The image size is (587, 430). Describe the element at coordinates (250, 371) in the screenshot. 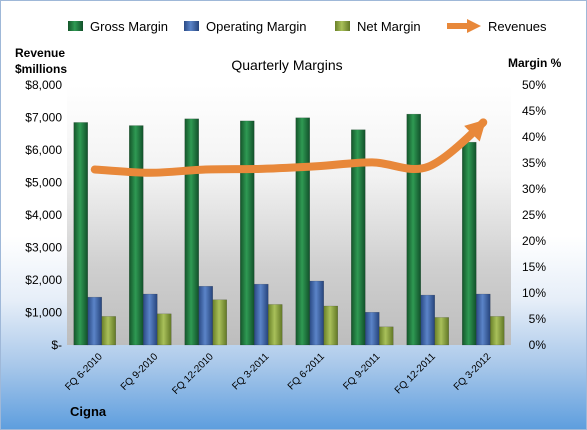

I see `x-tick-label: FQ 3-2011` at that location.